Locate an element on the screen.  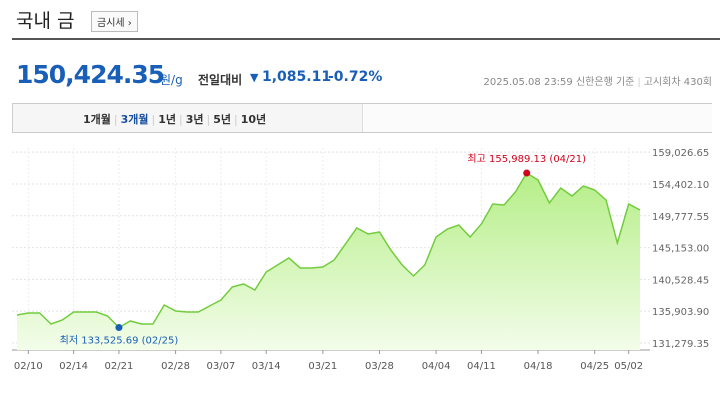
change-label: 전일대비 is located at coordinates (220, 80).